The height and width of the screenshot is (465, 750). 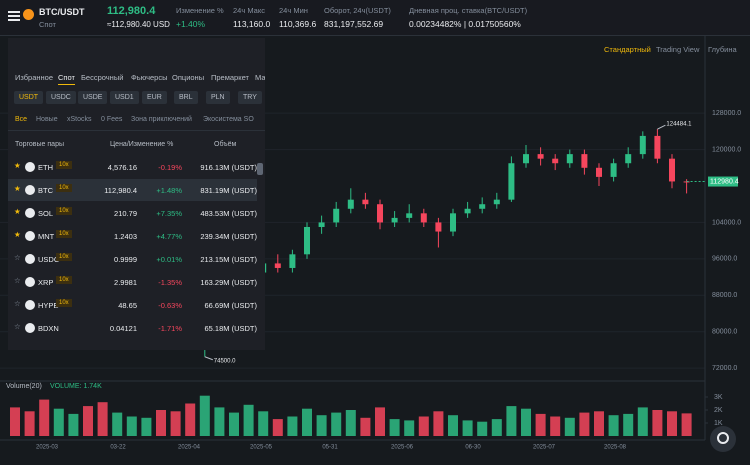 I want to click on filter-tab: Зона приключений, so click(x=161, y=119).